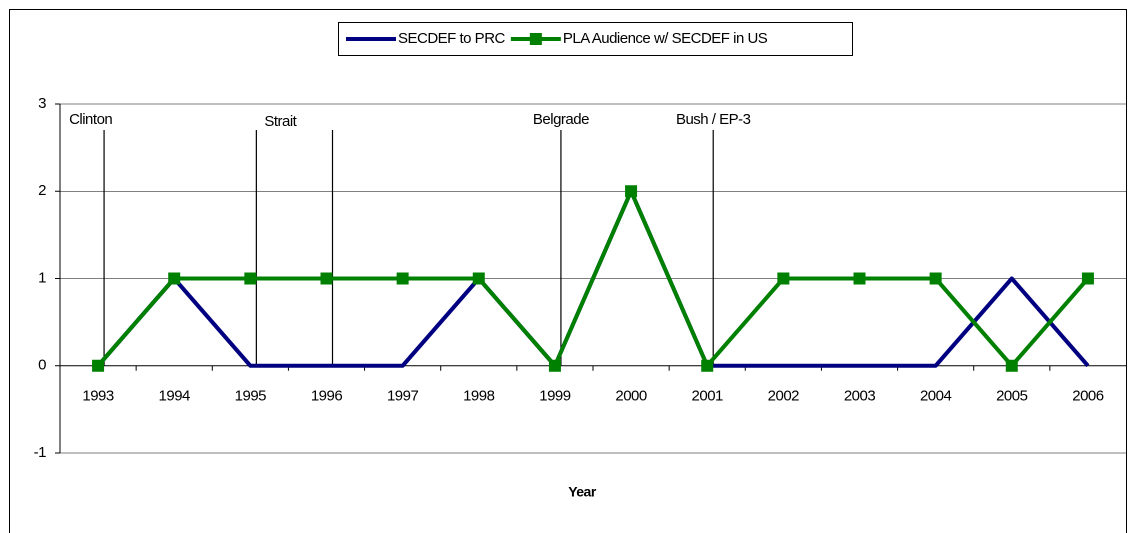 The height and width of the screenshot is (533, 1135). What do you see at coordinates (280, 121) in the screenshot?
I see `annotation: Strait` at bounding box center [280, 121].